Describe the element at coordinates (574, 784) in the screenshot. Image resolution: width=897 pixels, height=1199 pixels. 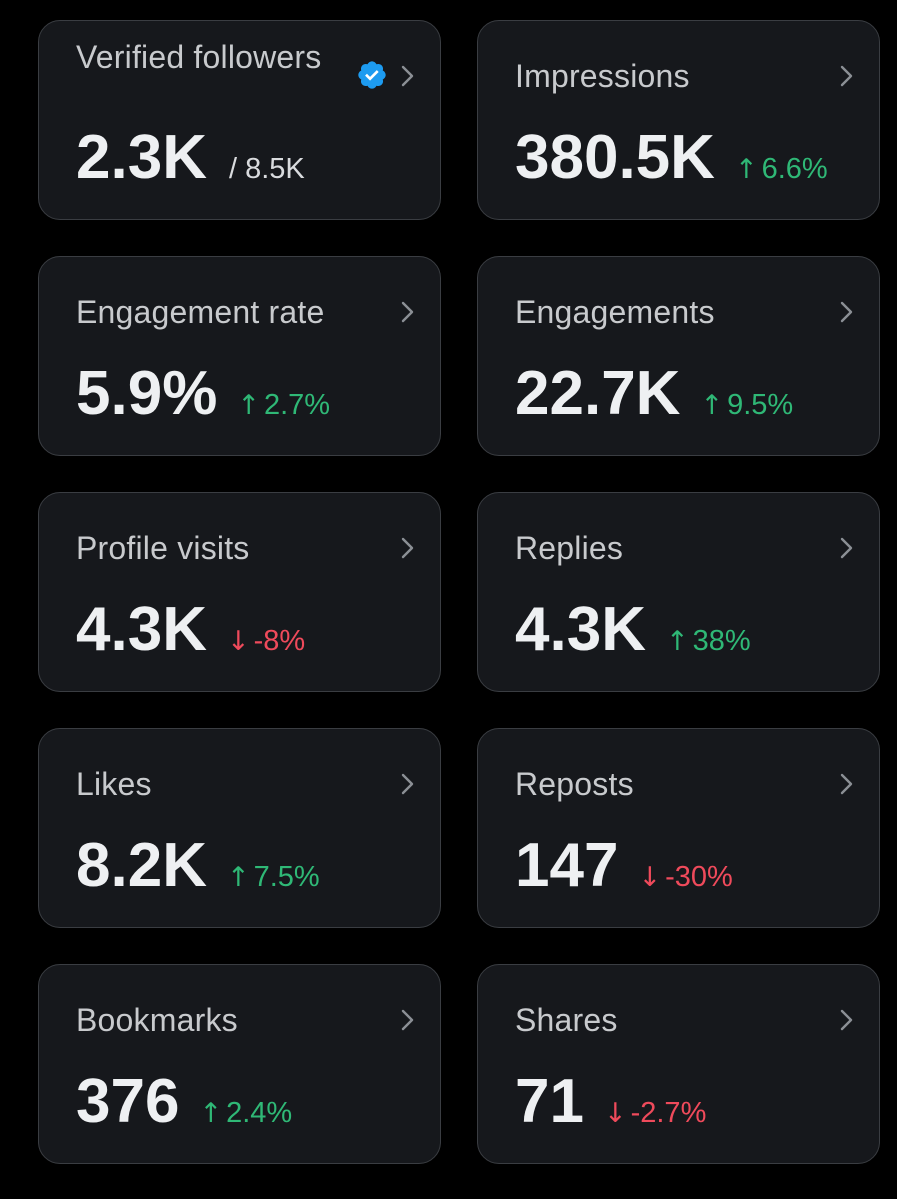
I see `metric-title: Reposts` at that location.